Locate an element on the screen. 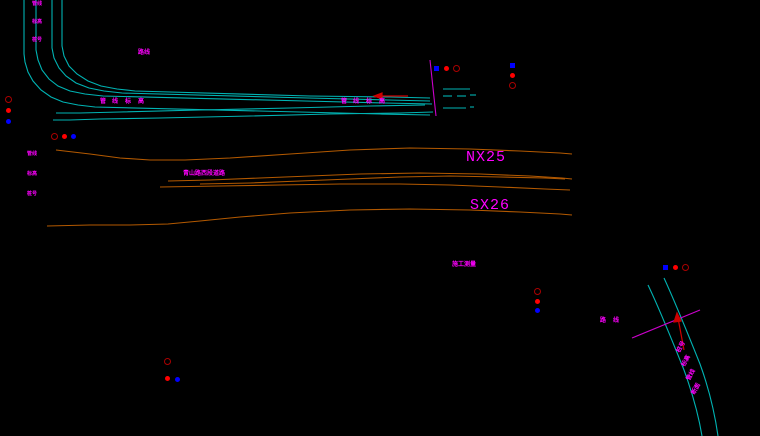 The height and width of the screenshot is (436, 760). curve-edge-outer is located at coordinates (691, 356).